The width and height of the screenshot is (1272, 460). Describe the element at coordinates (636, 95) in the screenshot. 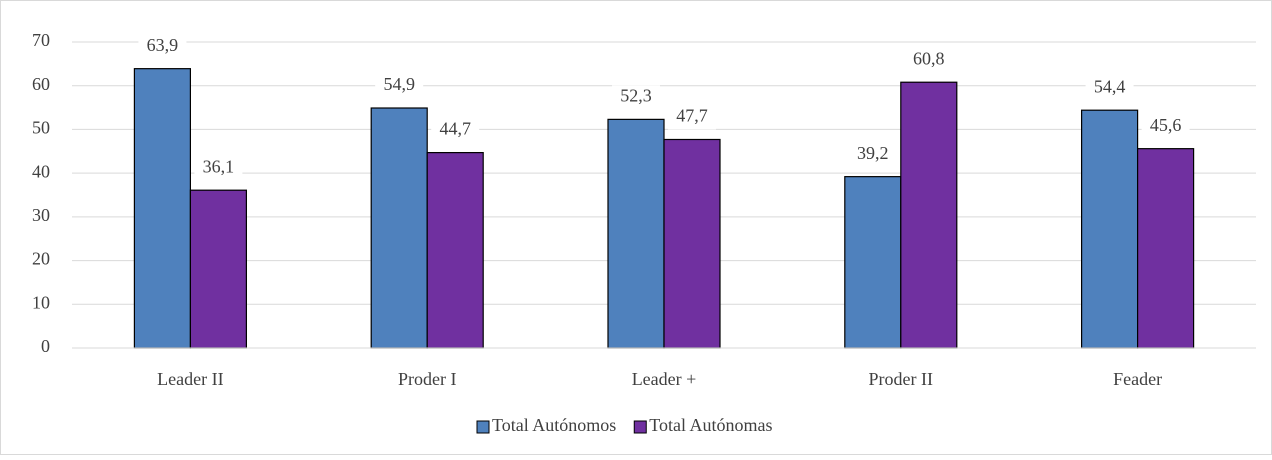

I see `value-label: 52,3` at that location.